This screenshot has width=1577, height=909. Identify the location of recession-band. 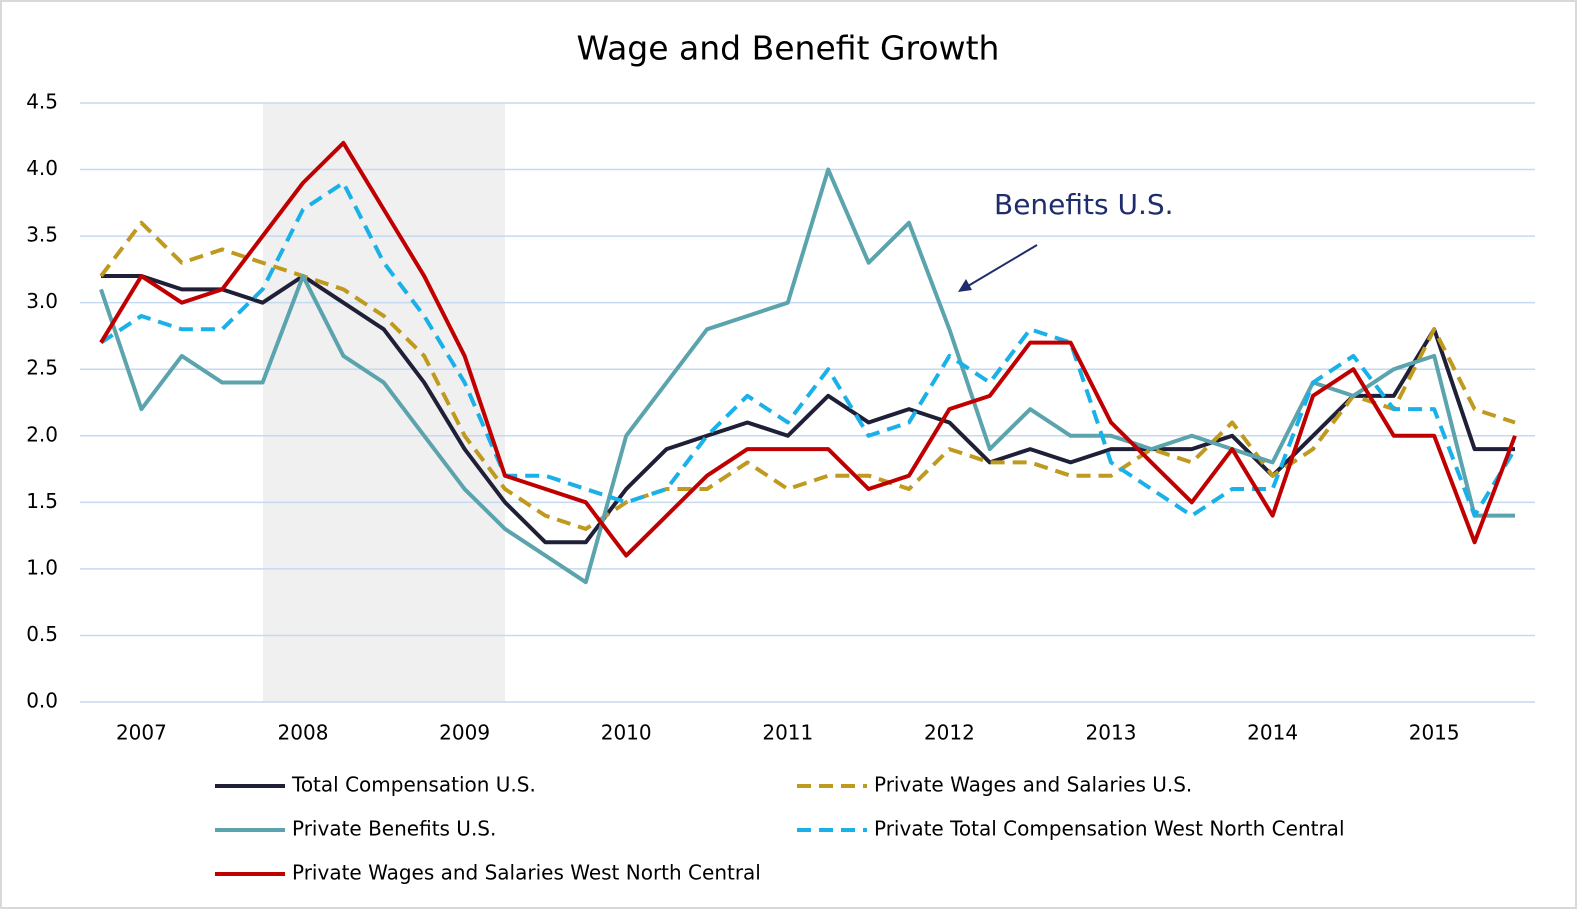
(384, 402).